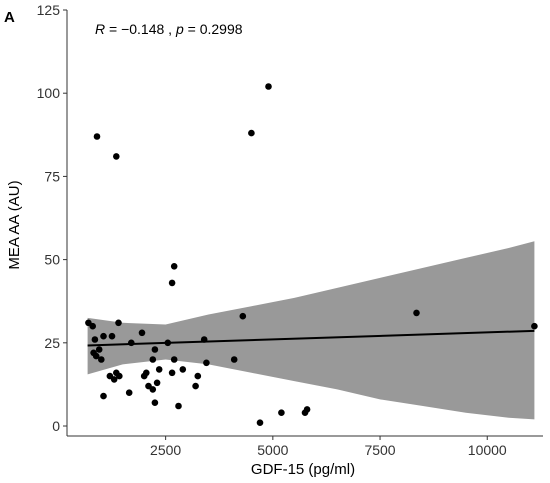 The height and width of the screenshot is (483, 550). What do you see at coordinates (303, 469) in the screenshot?
I see `x-axis-title: GDF-15 (pg/ml)` at bounding box center [303, 469].